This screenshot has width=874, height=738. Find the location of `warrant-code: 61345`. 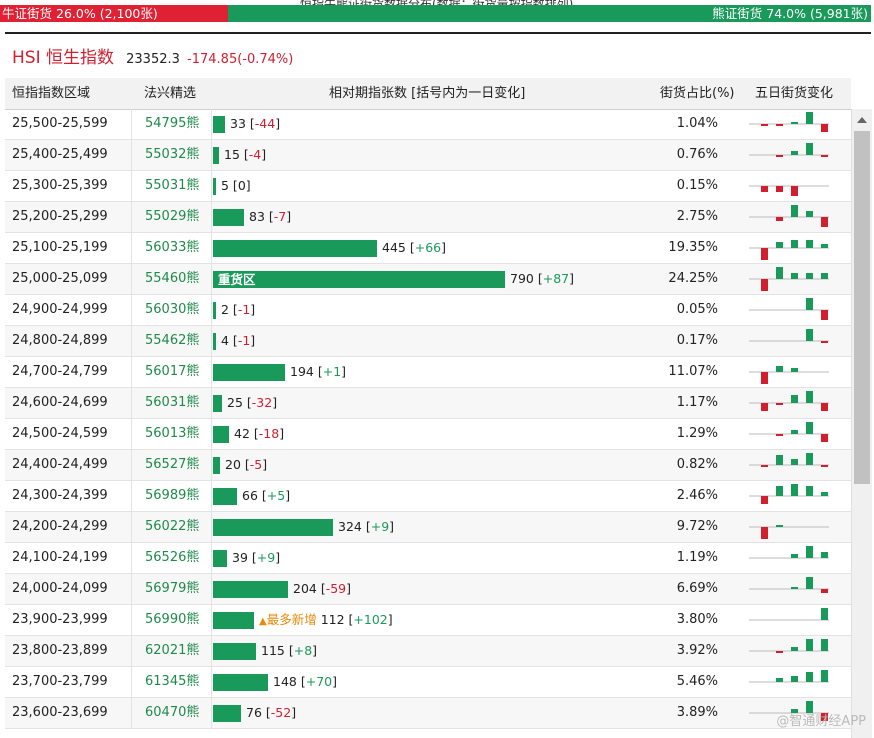

warrant-code: 61345 is located at coordinates (166, 681).